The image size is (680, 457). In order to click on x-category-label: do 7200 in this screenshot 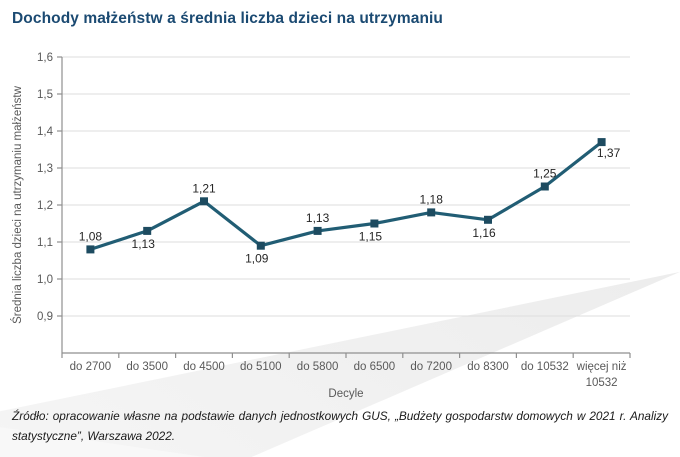, I will do `click(431, 367)`.